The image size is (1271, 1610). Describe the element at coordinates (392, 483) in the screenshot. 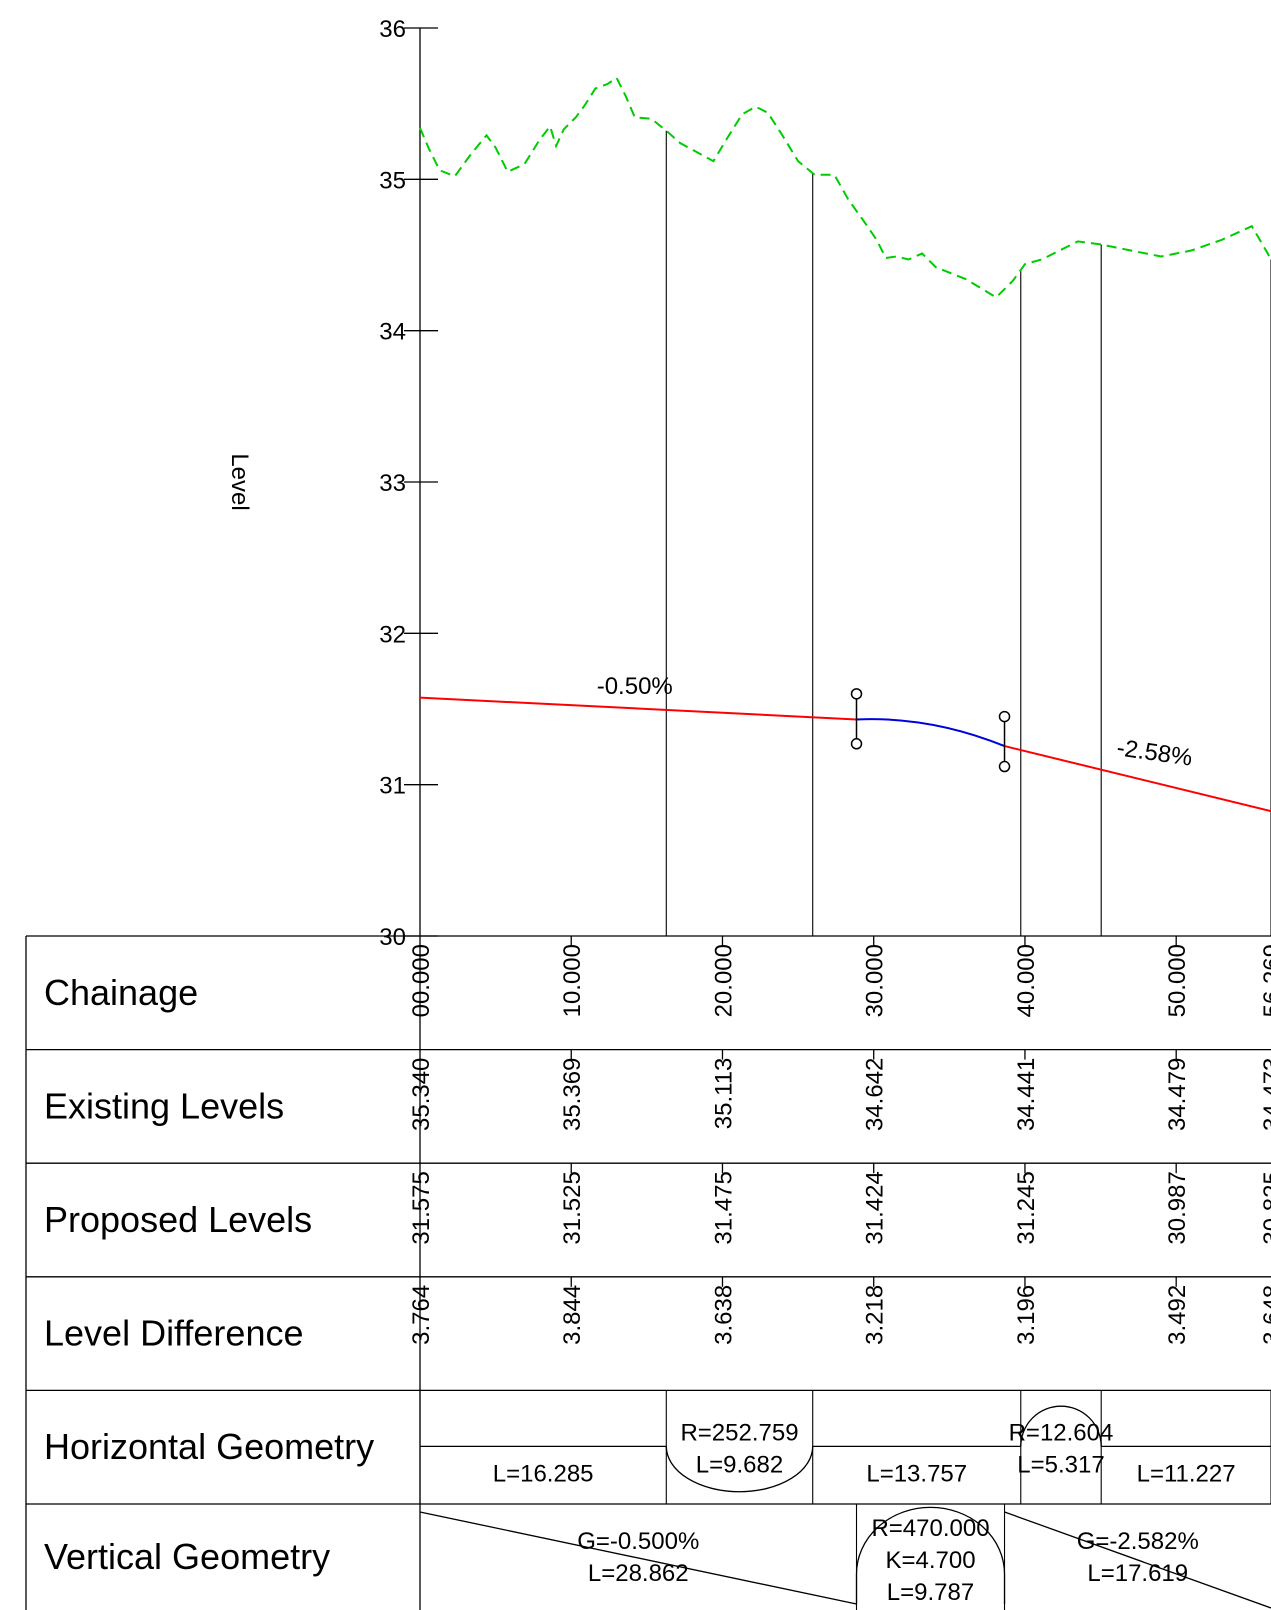

I see `y-tick-label: 33` at that location.